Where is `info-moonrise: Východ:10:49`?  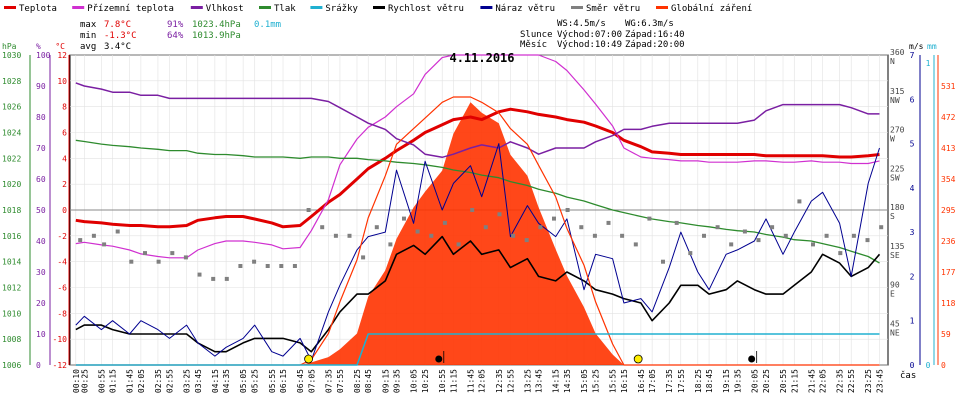
info-moonrise: Východ:10:49 is located at coordinates (589, 45).